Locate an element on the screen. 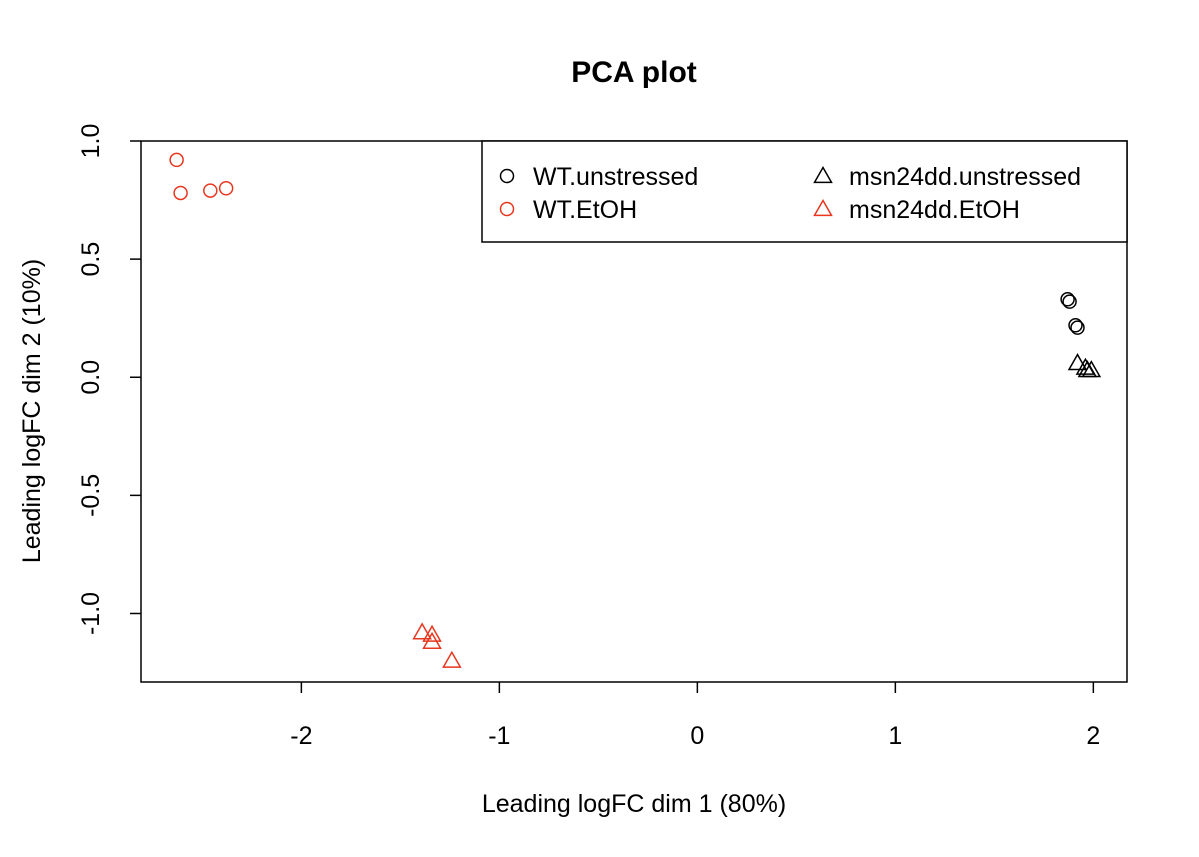 Image resolution: width=1199 pixels, height=857 pixels. x-axis-label: Leading logFC dim 1 (80%) is located at coordinates (634, 804).